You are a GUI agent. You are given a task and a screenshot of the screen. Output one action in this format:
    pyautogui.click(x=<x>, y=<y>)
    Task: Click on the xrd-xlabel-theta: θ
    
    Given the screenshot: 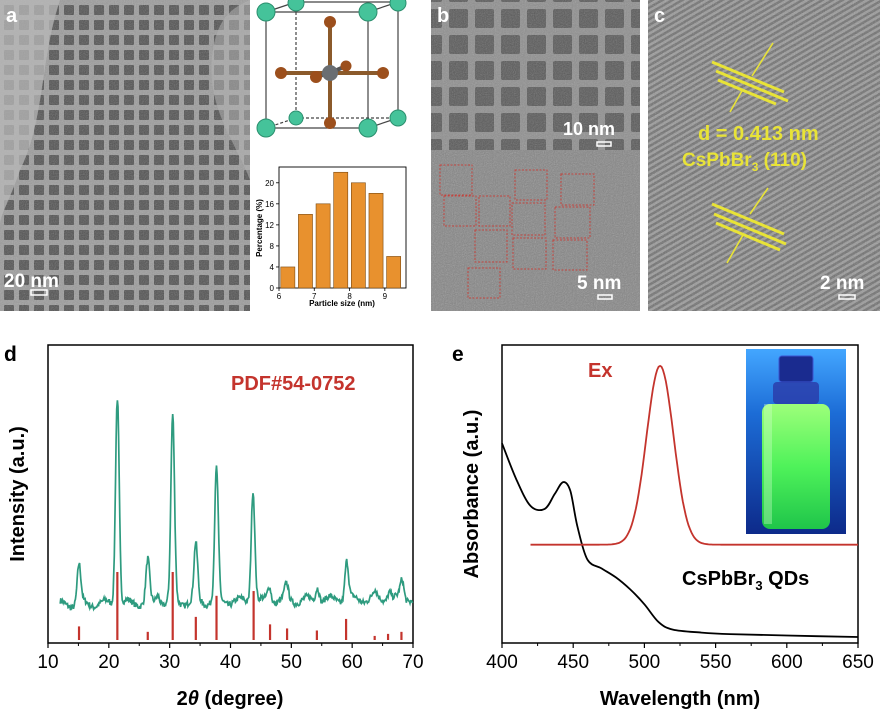 What is the action you would take?
    pyautogui.click(x=193, y=699)
    